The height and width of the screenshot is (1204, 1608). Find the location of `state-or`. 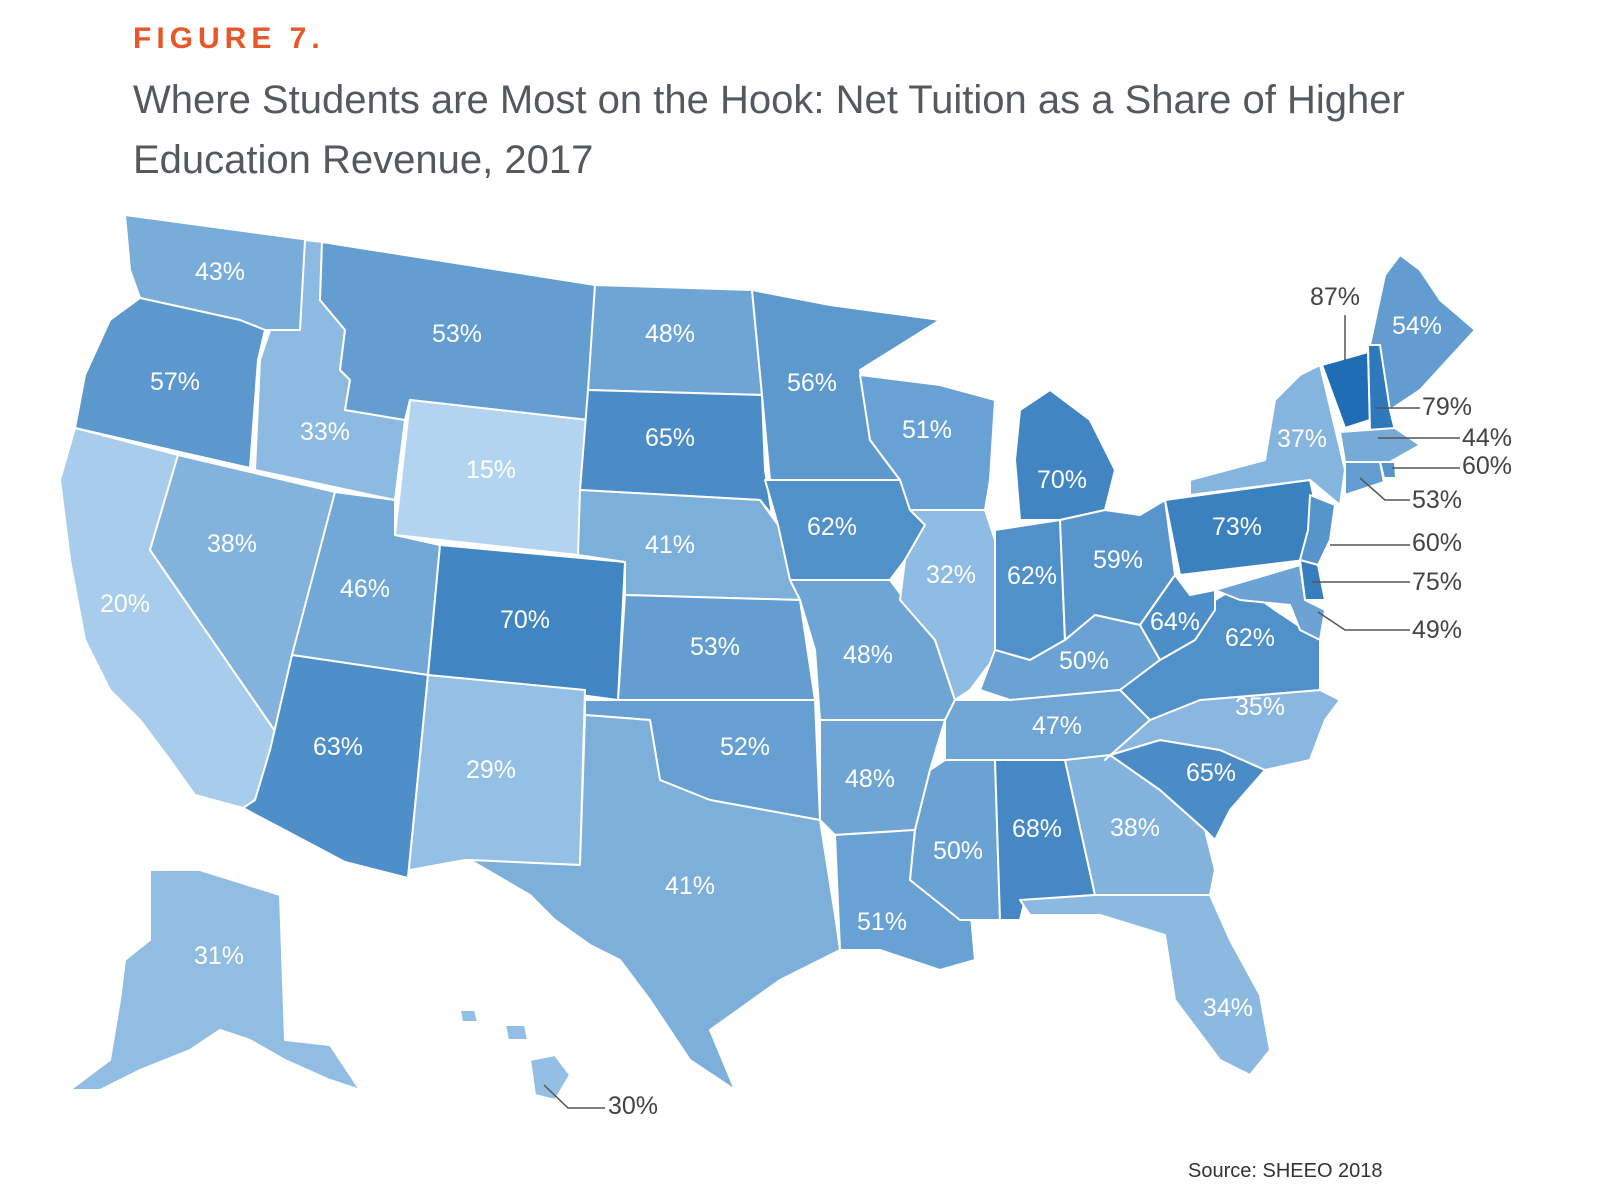

state-or is located at coordinates (170, 383).